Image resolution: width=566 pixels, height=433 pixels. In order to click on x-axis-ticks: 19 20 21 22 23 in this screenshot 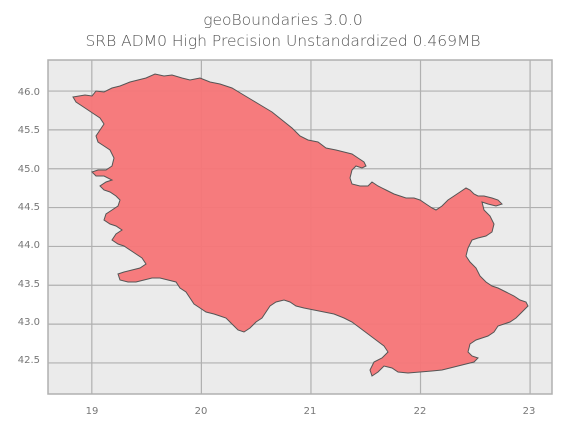, I will do `click(311, 411)`.